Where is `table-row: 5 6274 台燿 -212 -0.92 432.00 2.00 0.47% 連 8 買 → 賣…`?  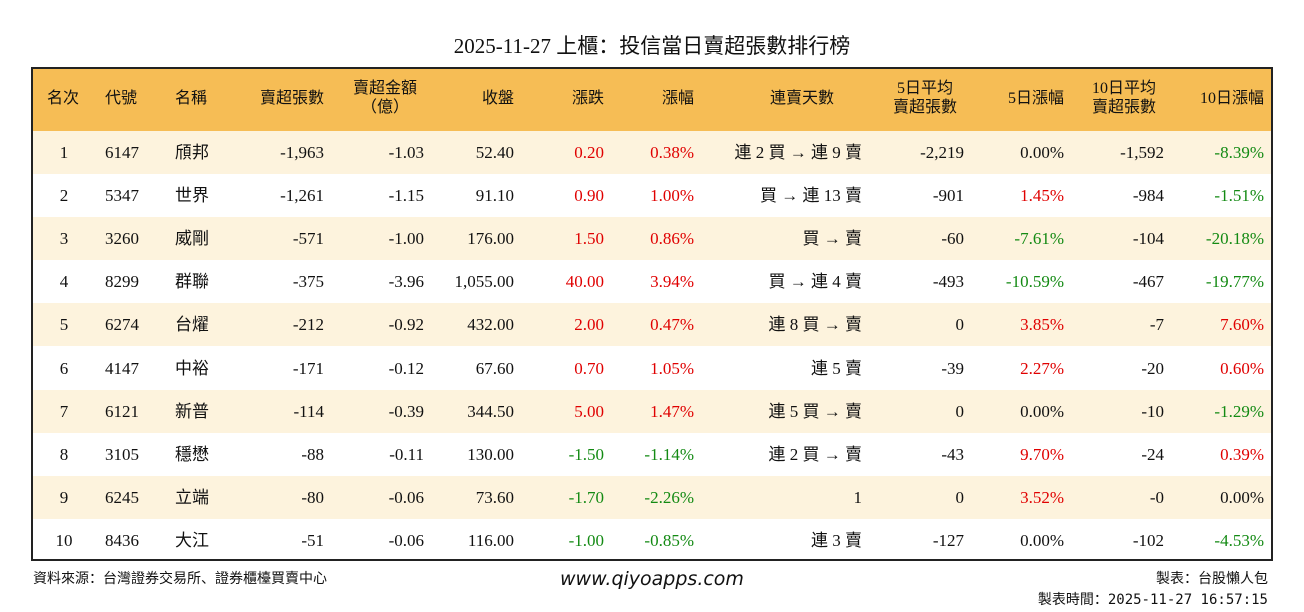
table-row: 5 6274 台燿 -212 -0.92 432.00 2.00 0.47% 連 8 買 → 賣… is located at coordinates (652, 325).